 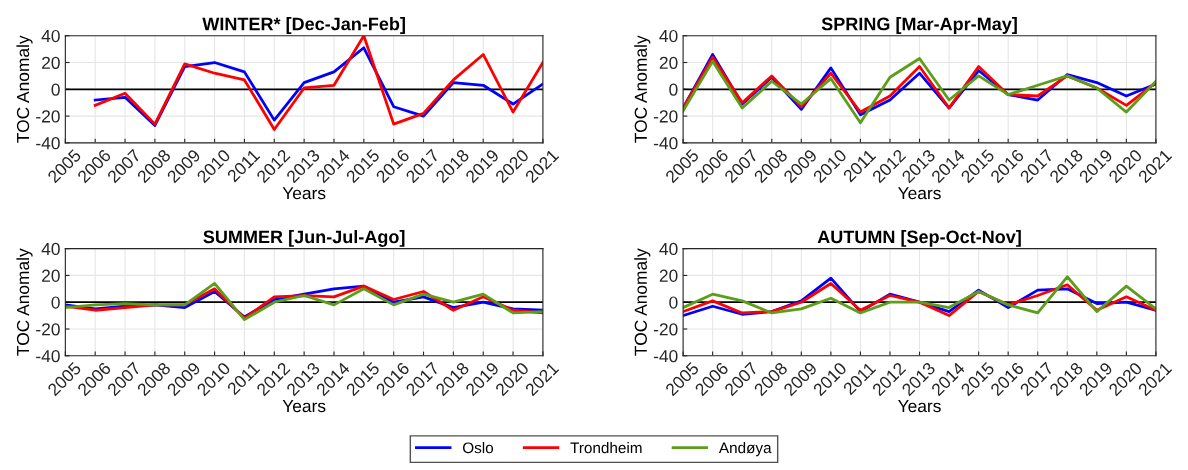 What do you see at coordinates (606, 448) in the screenshot?
I see `legend-label: Trondheim` at bounding box center [606, 448].